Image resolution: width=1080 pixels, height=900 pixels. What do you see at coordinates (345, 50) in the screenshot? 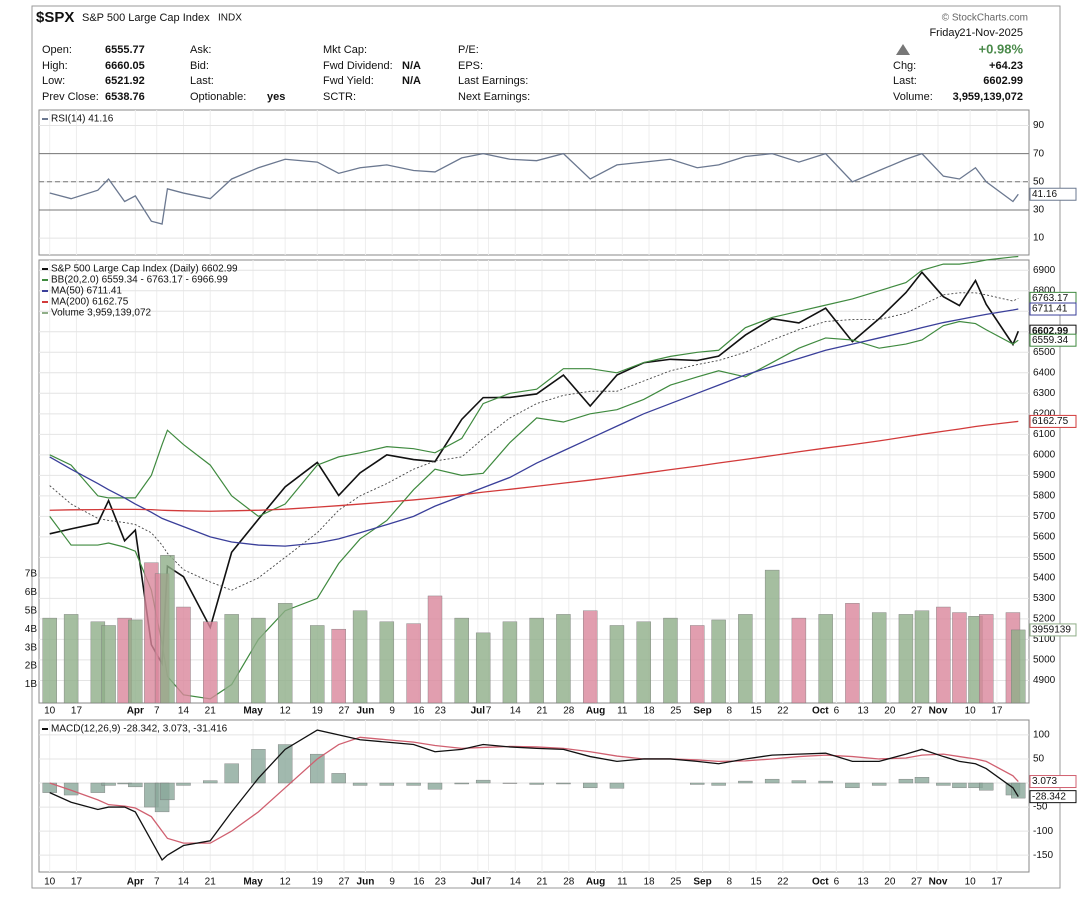
I see `field-label: Mkt Cap:` at bounding box center [345, 50].